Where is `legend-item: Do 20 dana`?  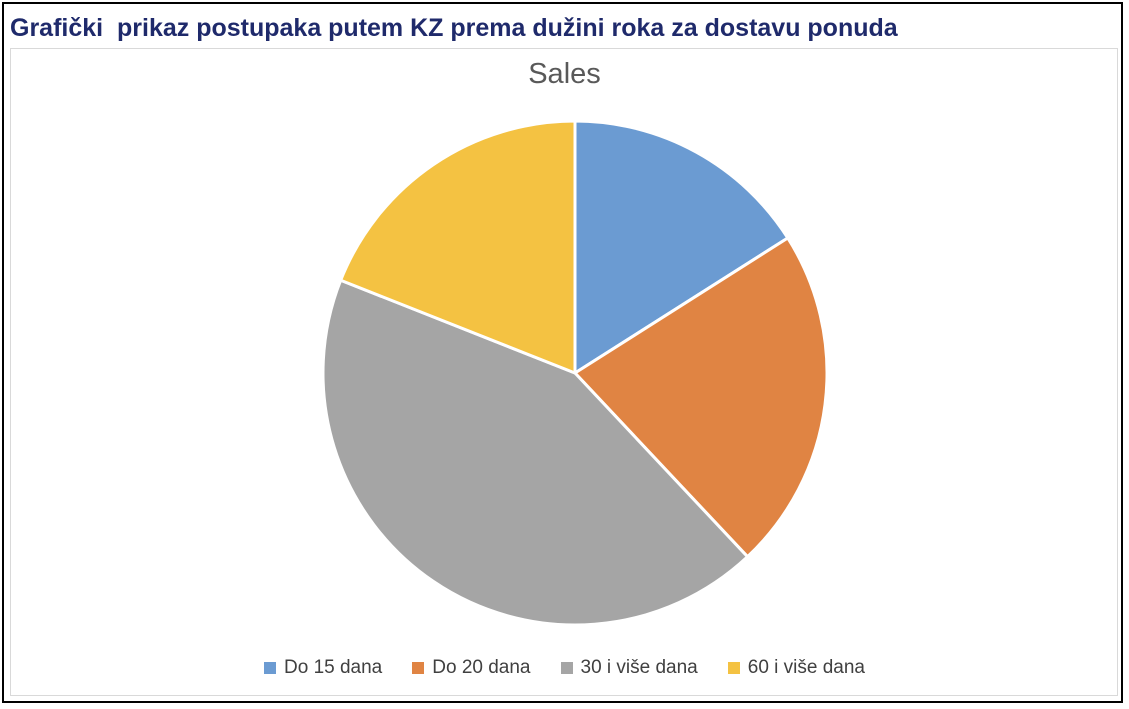 legend-item: Do 20 dana is located at coordinates (471, 668).